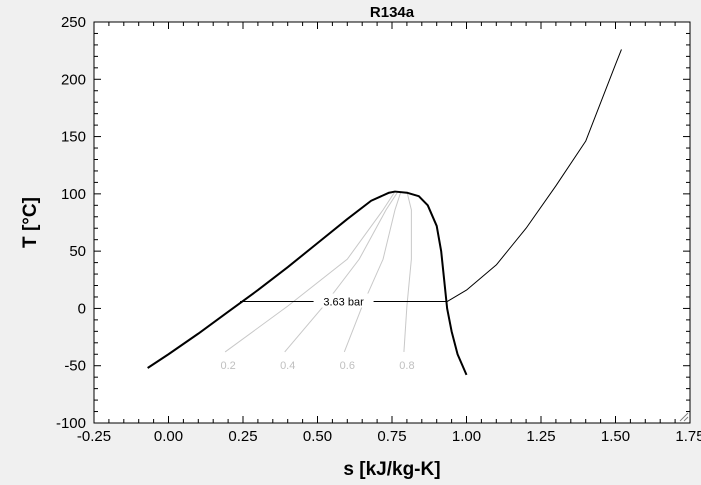 The height and width of the screenshot is (485, 701). I want to click on x-tick-label: 1.75, so click(688, 436).